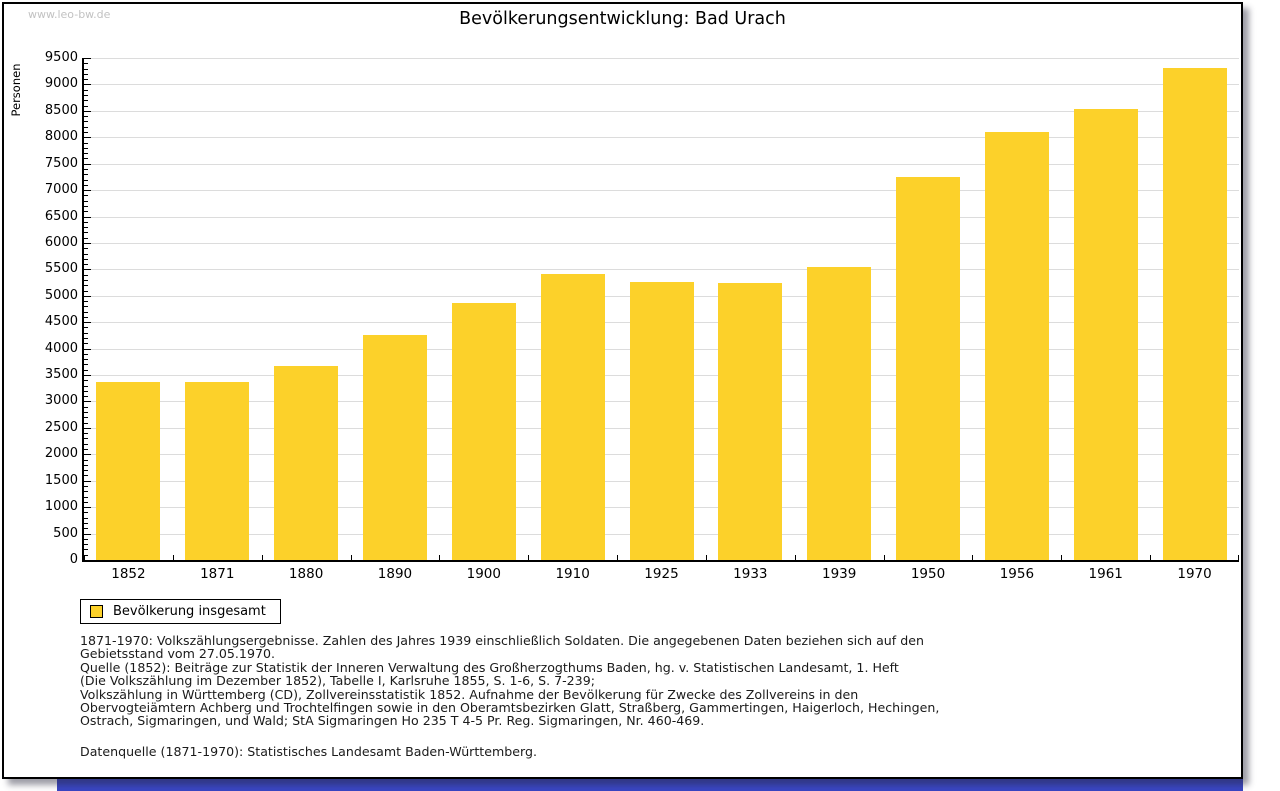  Describe the element at coordinates (61, 401) in the screenshot. I see `y-tick-label: 3000` at that location.